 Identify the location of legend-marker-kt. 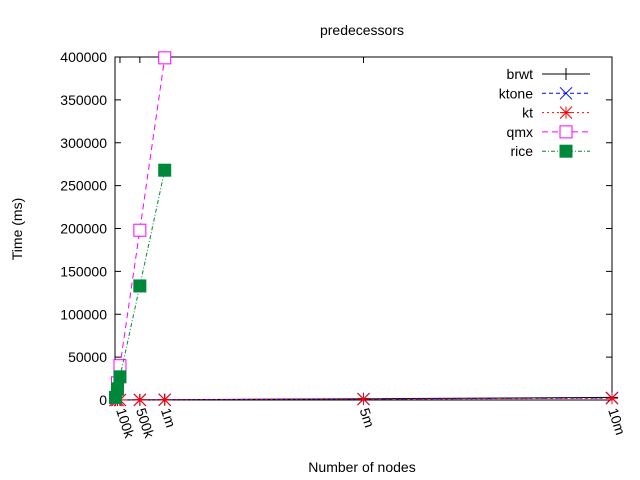
(566, 112).